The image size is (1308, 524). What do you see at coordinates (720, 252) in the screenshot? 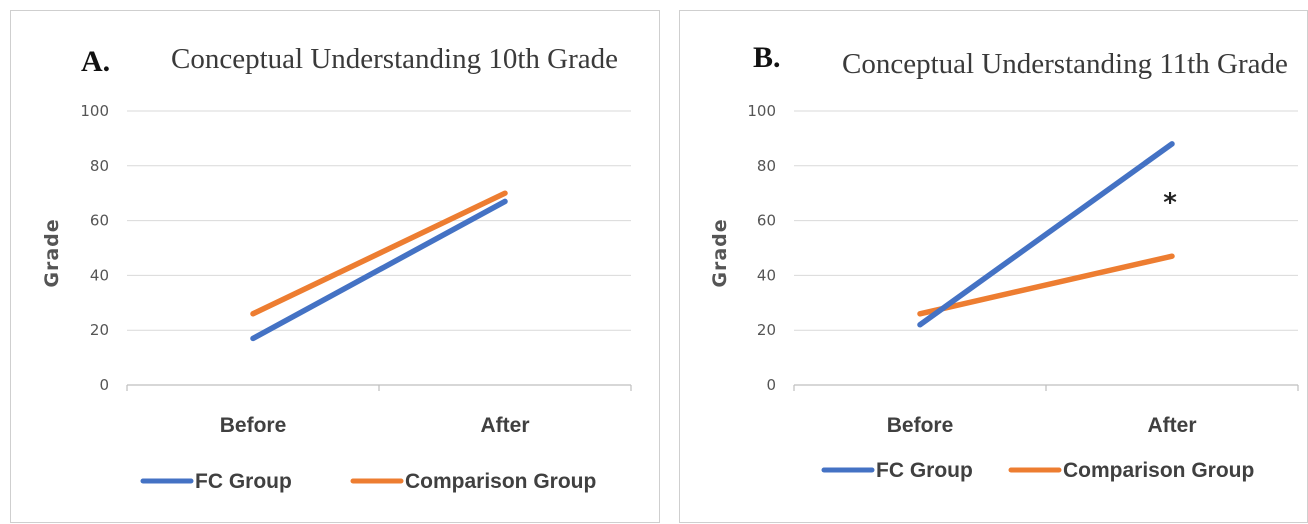
I see `chart-b-y-axis-label: Grade` at bounding box center [720, 252].